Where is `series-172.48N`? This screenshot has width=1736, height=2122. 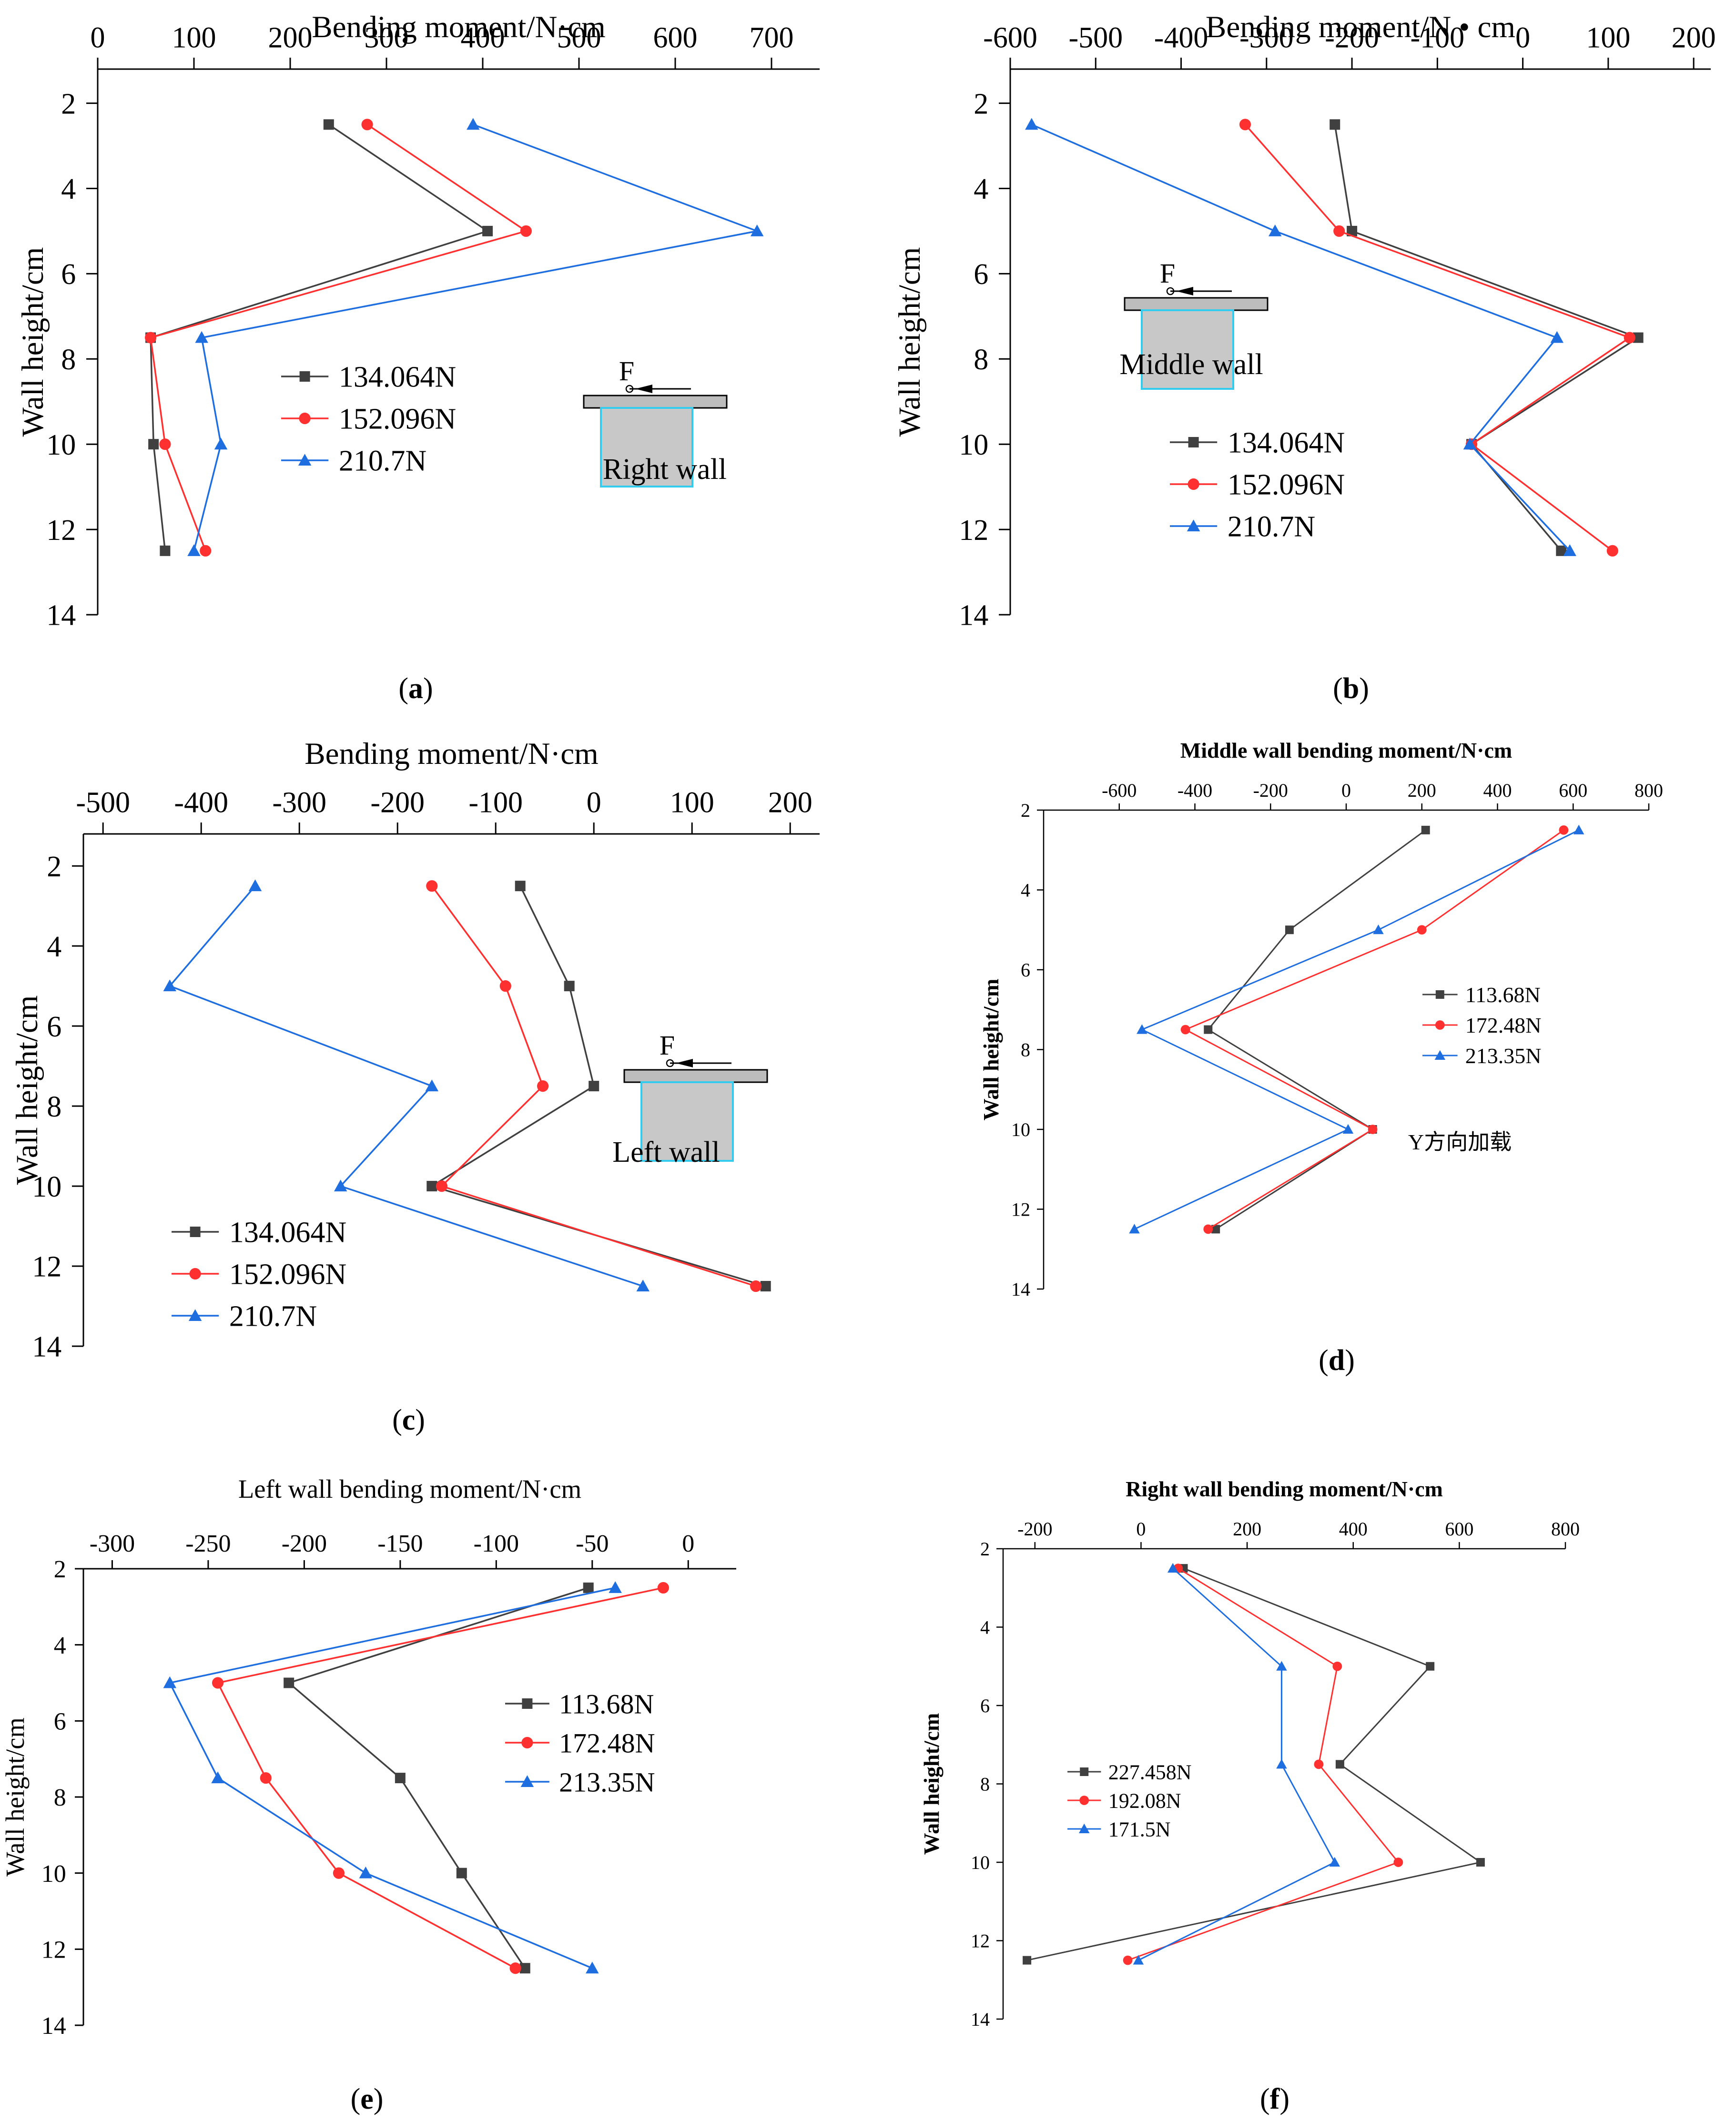
series-172.48N is located at coordinates (440, 1778).